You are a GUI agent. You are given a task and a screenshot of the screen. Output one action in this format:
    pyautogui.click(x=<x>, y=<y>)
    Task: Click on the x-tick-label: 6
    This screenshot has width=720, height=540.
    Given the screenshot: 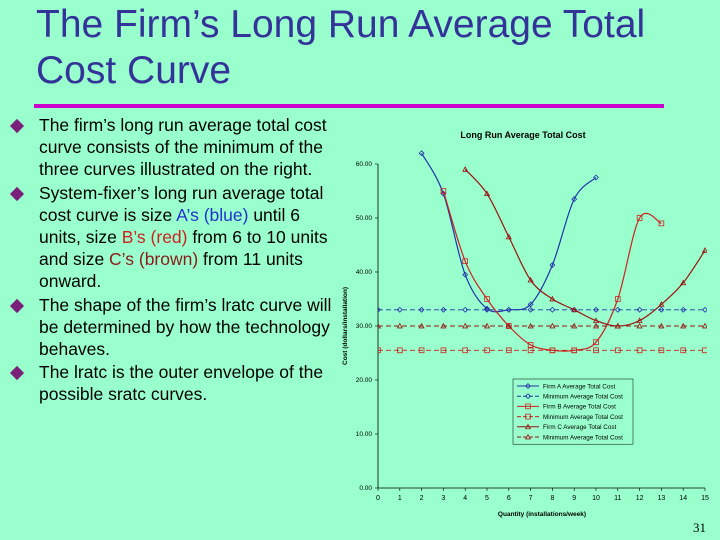 What is the action you would take?
    pyautogui.click(x=509, y=498)
    